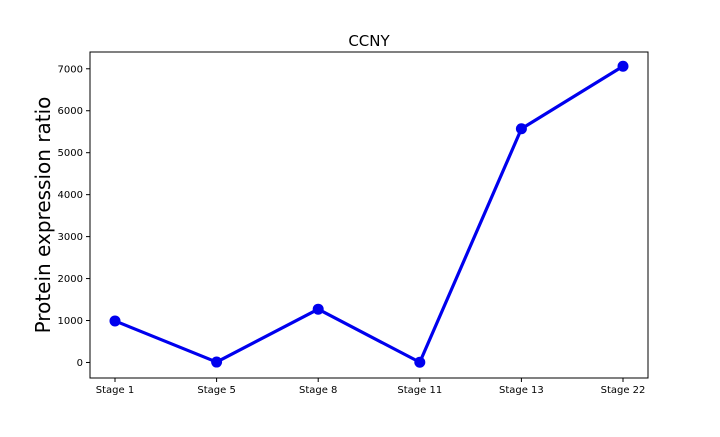 The height and width of the screenshot is (437, 720). I want to click on y-axis-ticks: 0 1000 2000 3000 4000 5000 6000 7000, so click(74, 216).